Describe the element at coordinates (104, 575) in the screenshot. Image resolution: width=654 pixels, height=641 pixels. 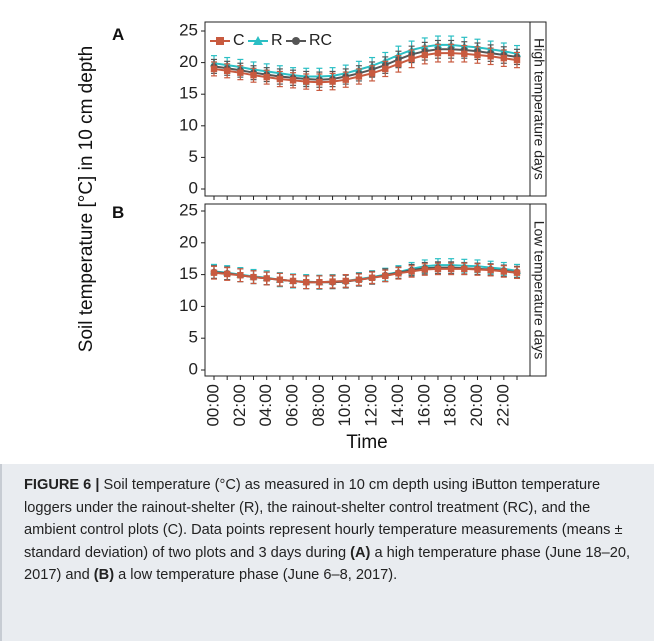
I see `caption-ref-b: (B)` at that location.